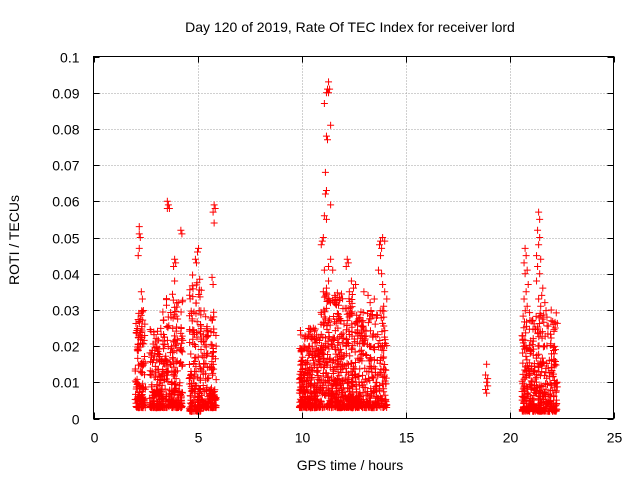  Describe the element at coordinates (14, 240) in the screenshot. I see `y-axis-label: ROTI / TECUs` at that location.